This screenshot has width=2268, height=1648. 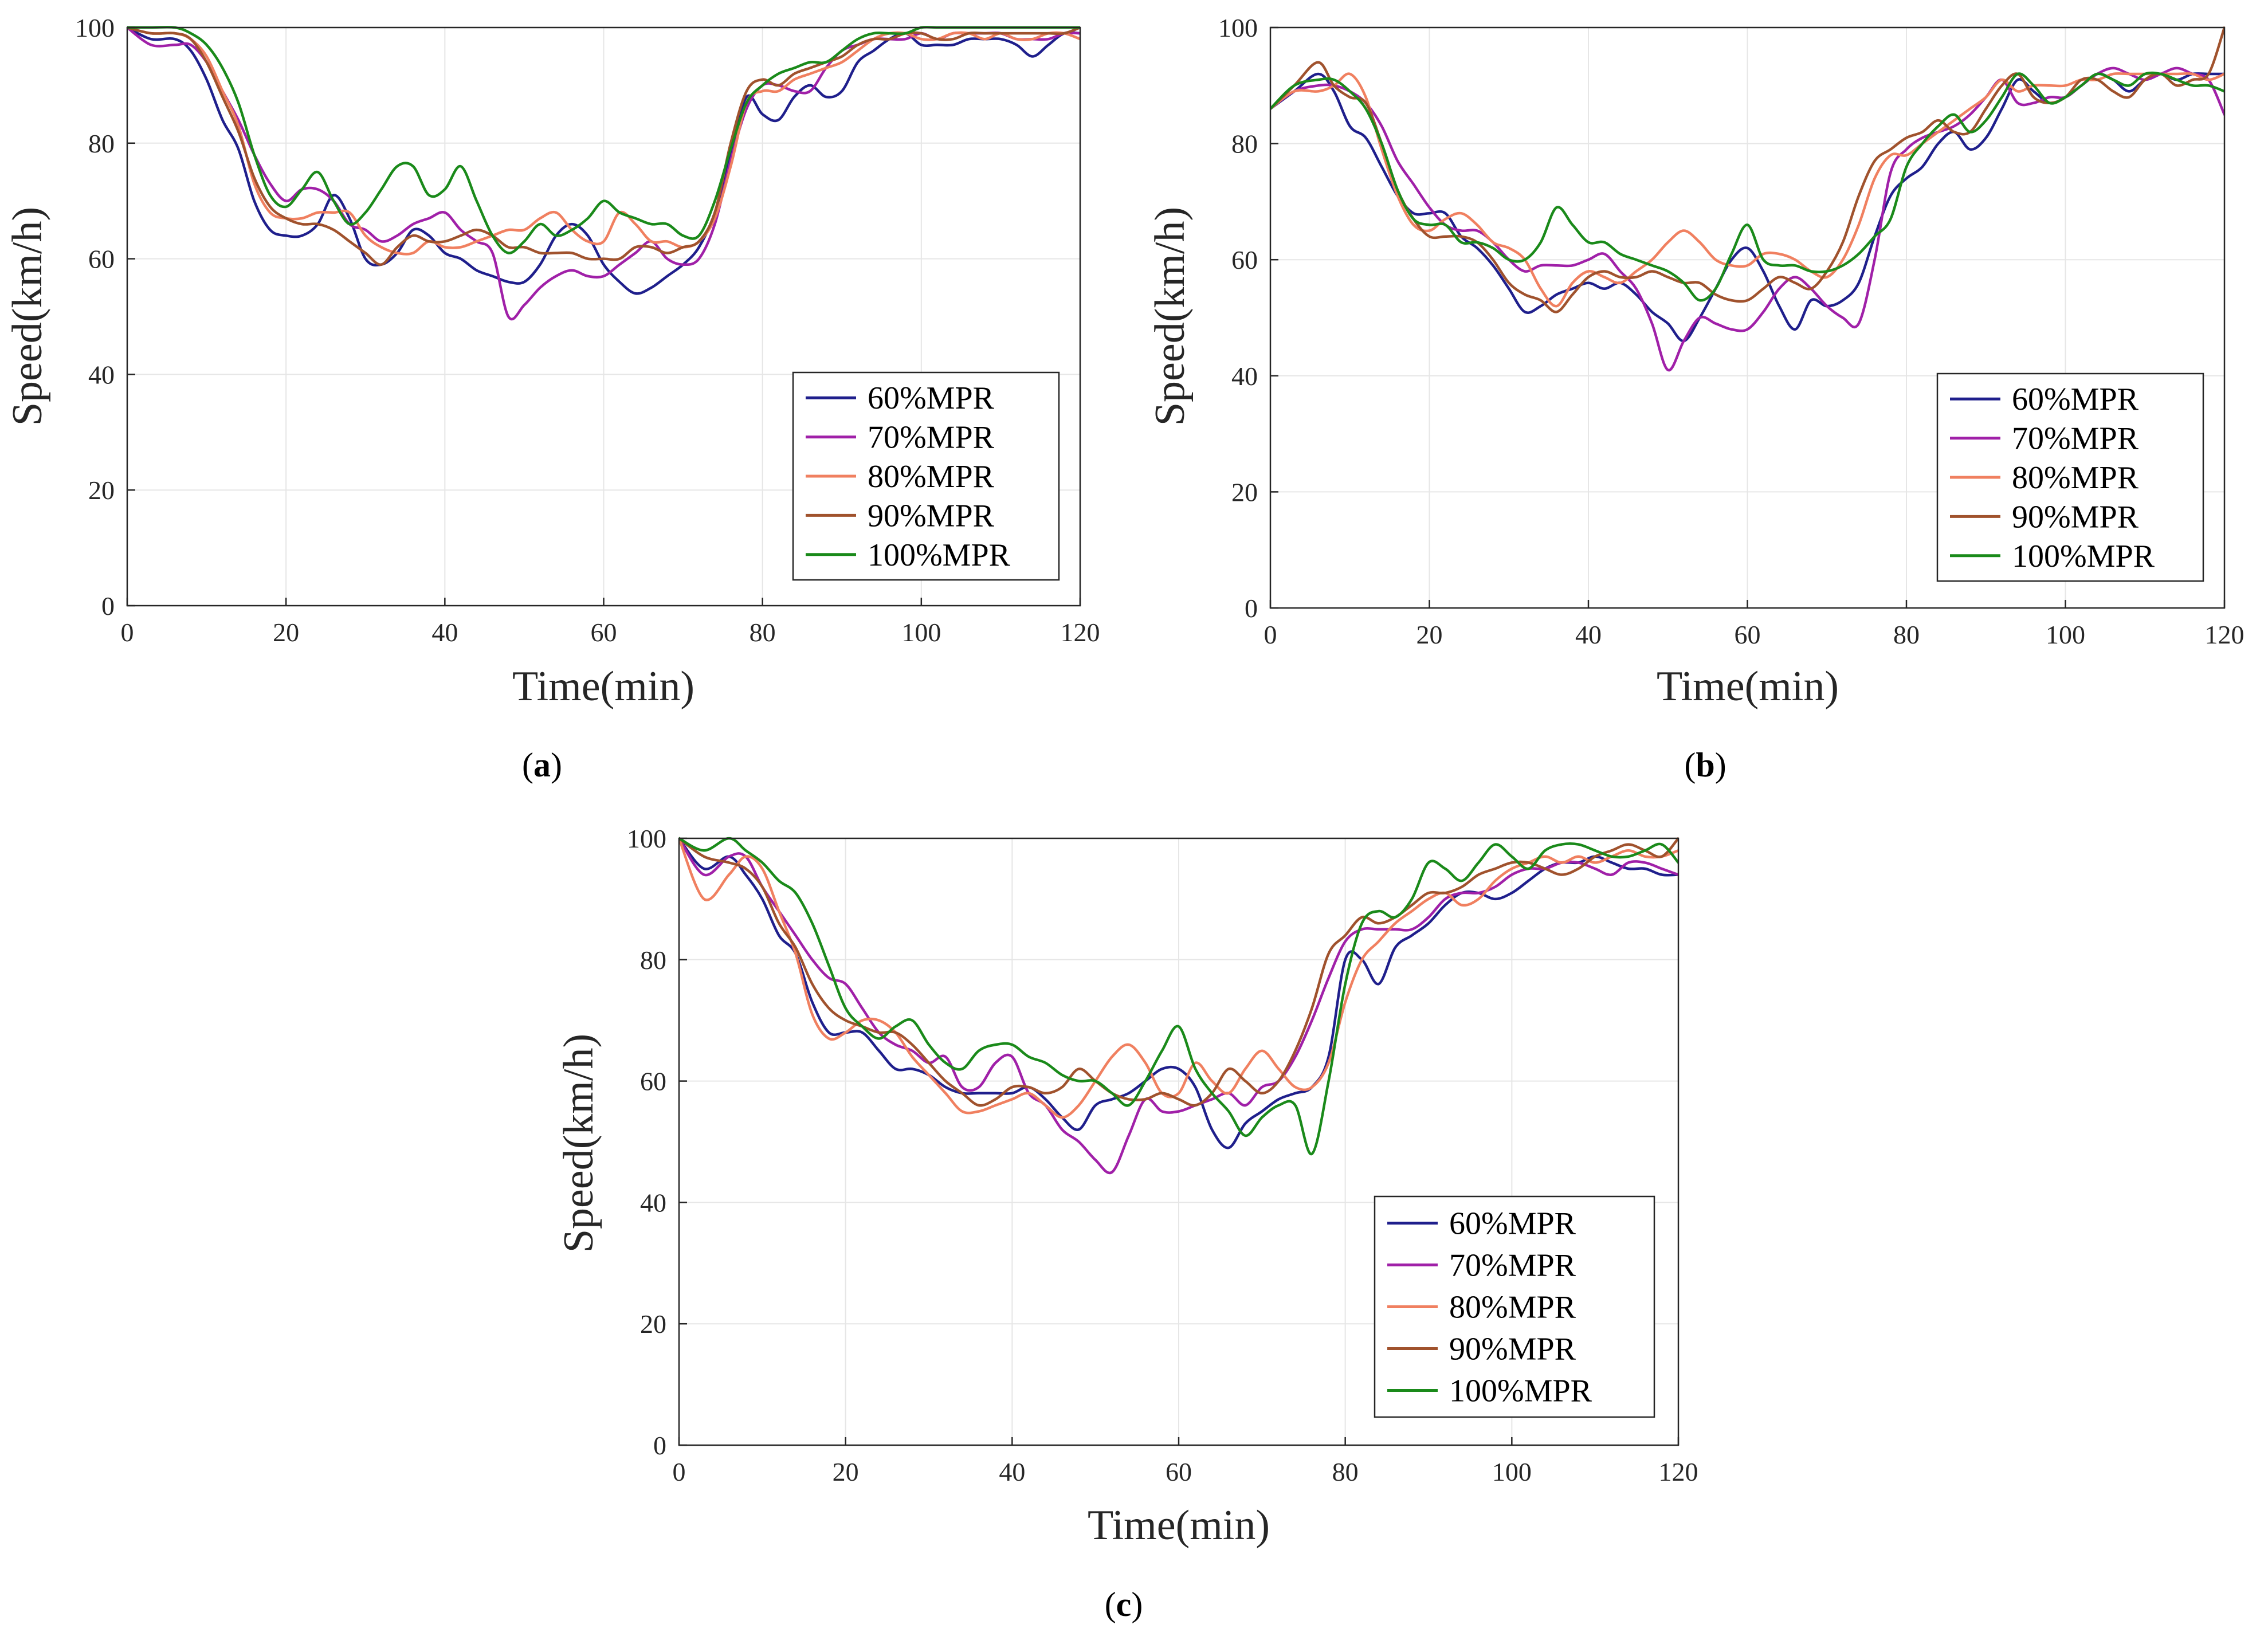 I want to click on panel-letter: a, so click(x=542, y=765).